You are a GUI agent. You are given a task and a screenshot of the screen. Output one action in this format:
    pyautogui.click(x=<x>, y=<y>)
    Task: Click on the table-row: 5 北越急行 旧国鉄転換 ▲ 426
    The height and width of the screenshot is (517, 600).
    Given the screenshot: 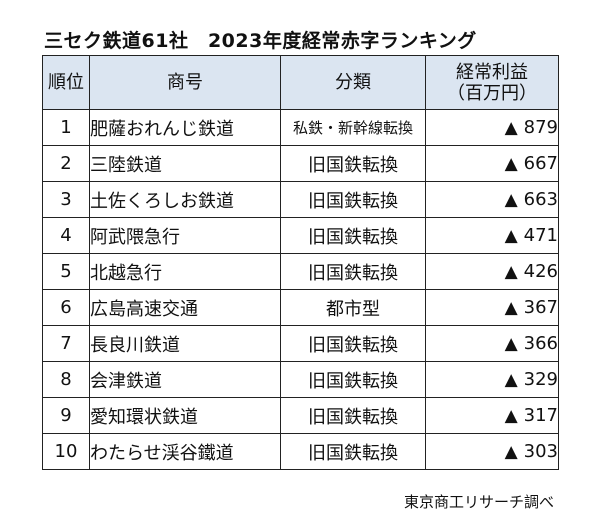 What is the action you would take?
    pyautogui.click(x=300, y=271)
    